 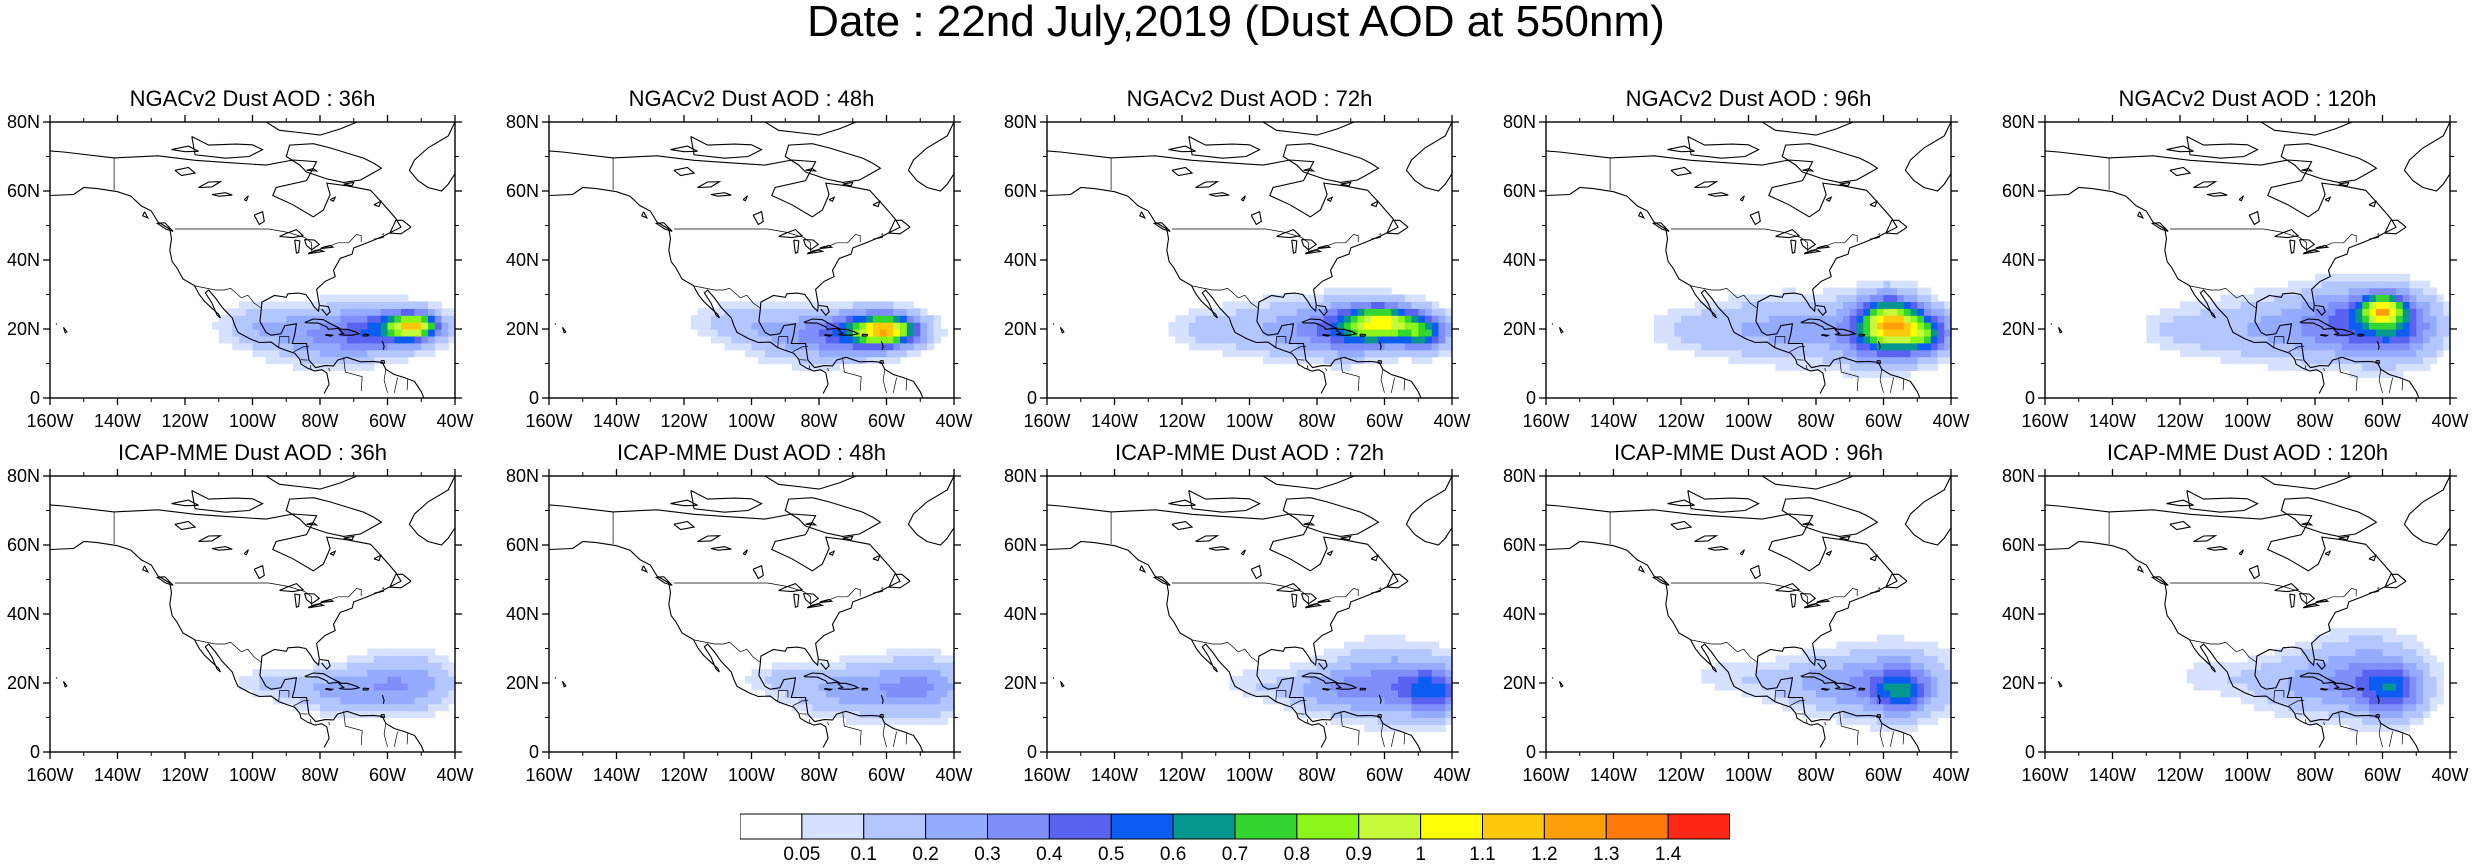 I want to click on lon-tick-label: 80W, so click(x=818, y=421).